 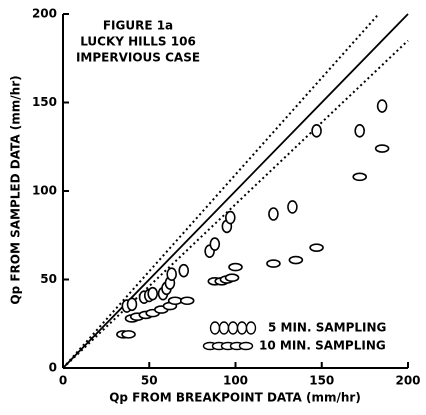 What do you see at coordinates (44, 14) in the screenshot?
I see `y-tick-label: 200` at bounding box center [44, 14].